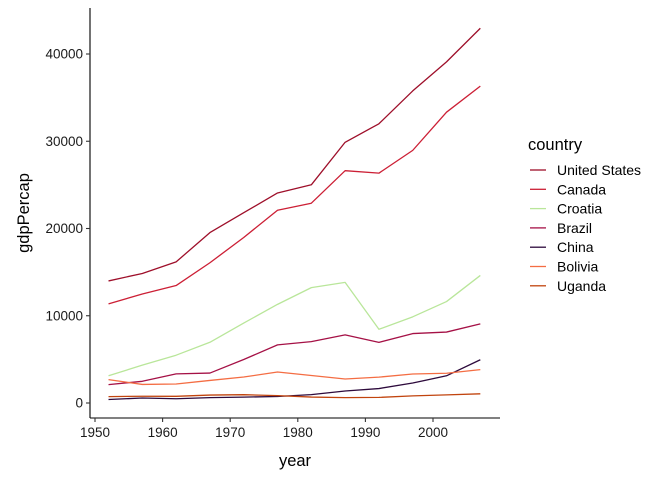 The image size is (672, 480). I want to click on x-axis-title: year, so click(295, 461).